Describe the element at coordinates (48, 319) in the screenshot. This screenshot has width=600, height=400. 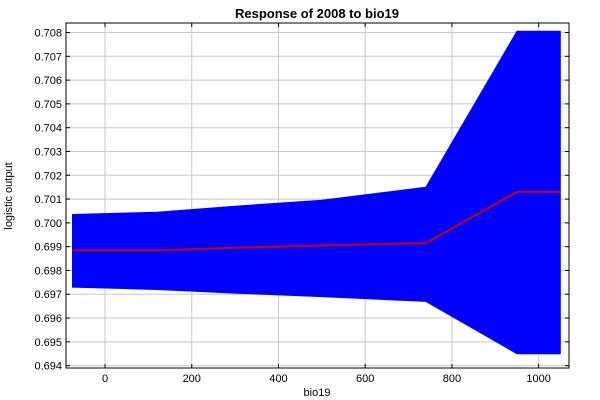
I see `y-tick-label: 0.696` at that location.